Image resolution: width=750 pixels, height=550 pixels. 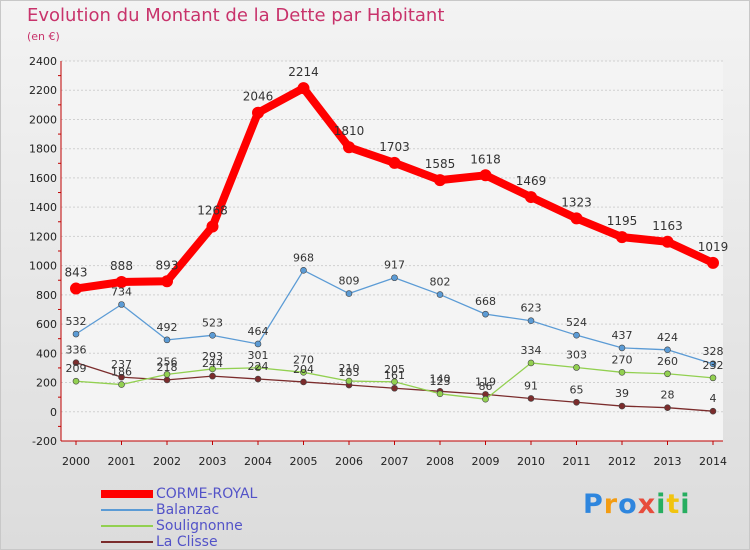 What do you see at coordinates (167, 461) in the screenshot?
I see `x-tick-label: 2002` at bounding box center [167, 461].